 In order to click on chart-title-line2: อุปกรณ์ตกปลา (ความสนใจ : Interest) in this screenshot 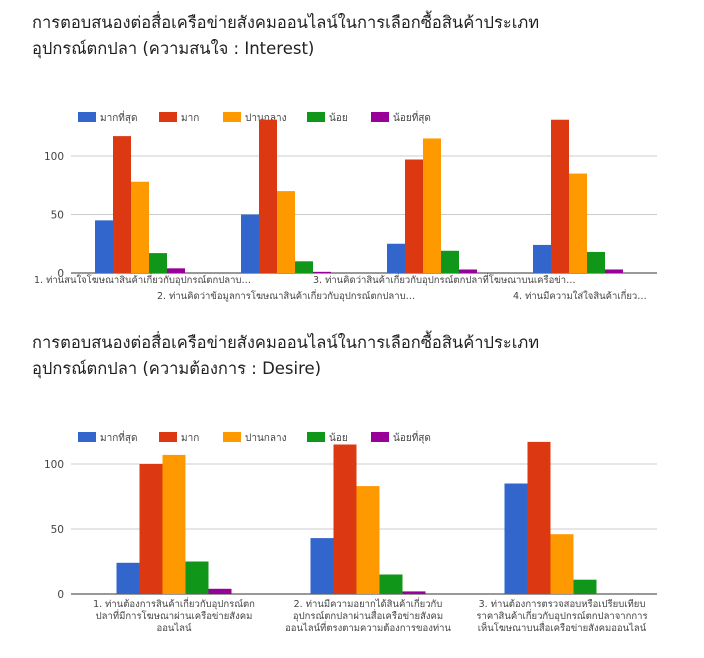, I will do `click(173, 48)`.